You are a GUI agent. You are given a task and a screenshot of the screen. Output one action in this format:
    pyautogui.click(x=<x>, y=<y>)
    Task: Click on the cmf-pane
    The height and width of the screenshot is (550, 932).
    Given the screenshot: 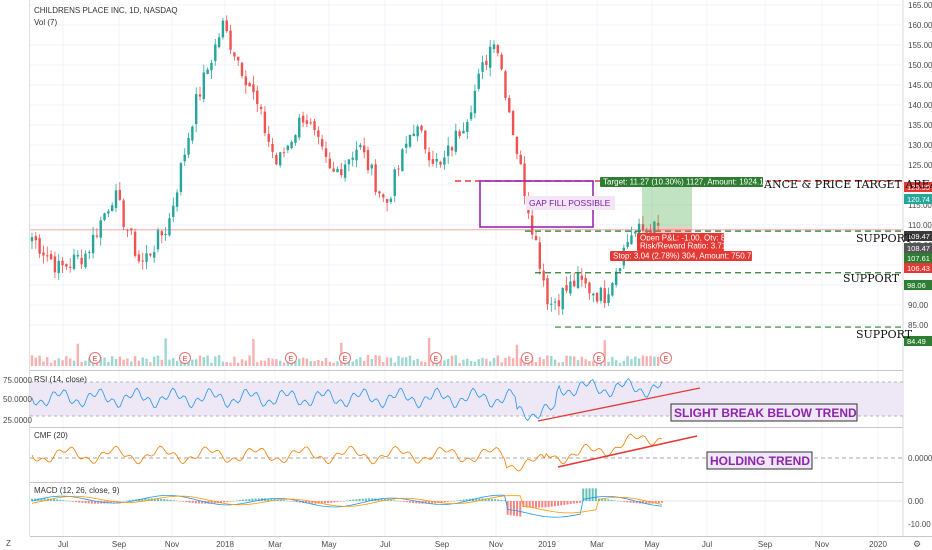 What is the action you would take?
    pyautogui.click(x=347, y=452)
    